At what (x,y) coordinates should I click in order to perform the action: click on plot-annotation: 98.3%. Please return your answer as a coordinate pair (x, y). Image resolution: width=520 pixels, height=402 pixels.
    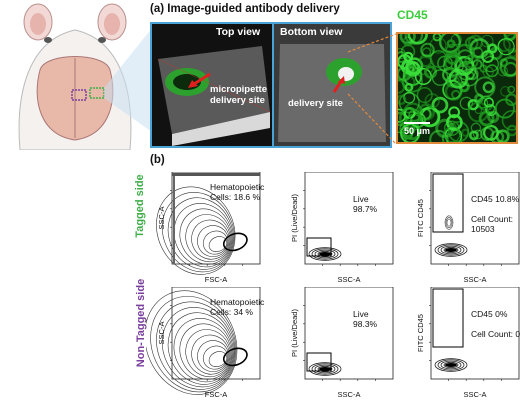
    Looking at the image, I should click on (365, 324).